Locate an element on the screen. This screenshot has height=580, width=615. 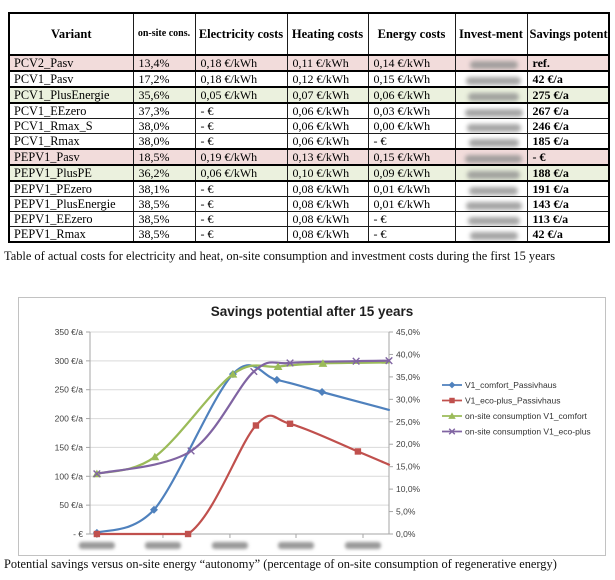
heating-cell: 0,13 €/kWh is located at coordinates (327, 157).